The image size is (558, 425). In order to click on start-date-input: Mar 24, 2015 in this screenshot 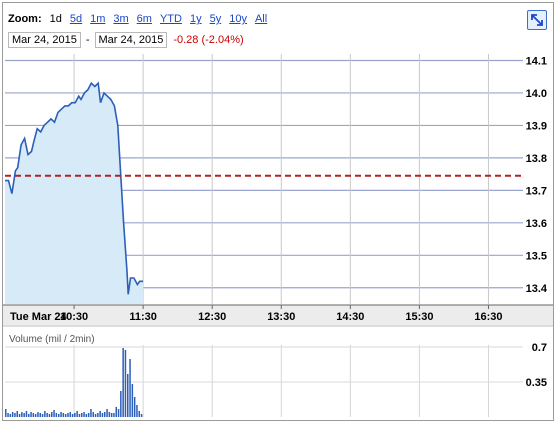, I will do `click(44, 40)`.